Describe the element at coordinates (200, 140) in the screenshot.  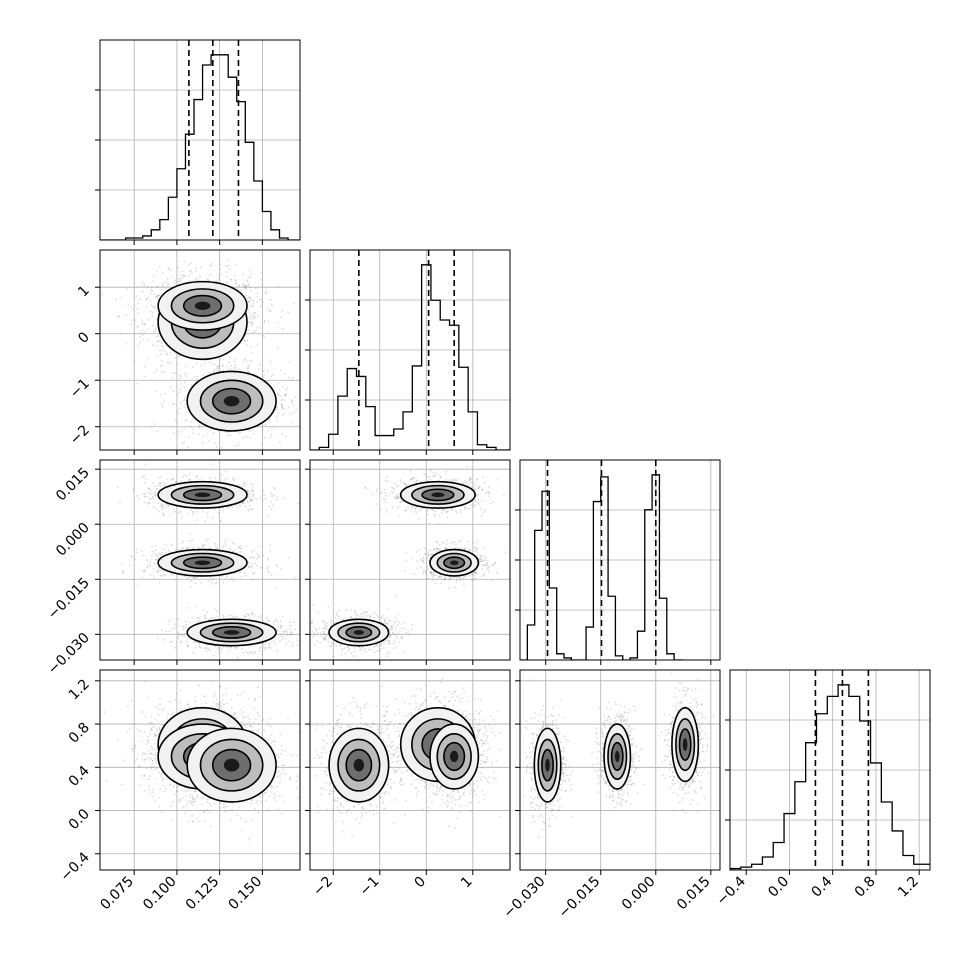
I see `panel-content` at that location.